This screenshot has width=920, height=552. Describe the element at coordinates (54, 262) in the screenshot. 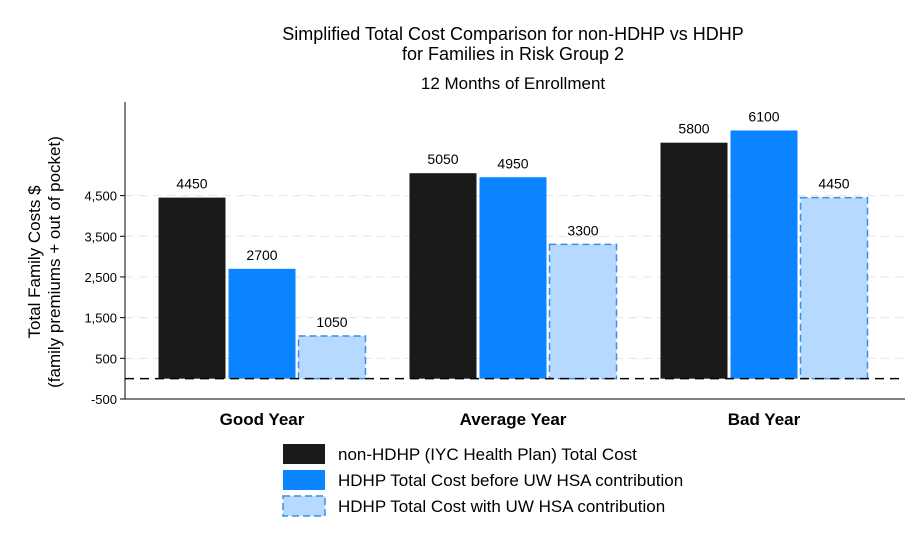

I see `y-axis-title-line: (family premiums + out of pocket)` at that location.